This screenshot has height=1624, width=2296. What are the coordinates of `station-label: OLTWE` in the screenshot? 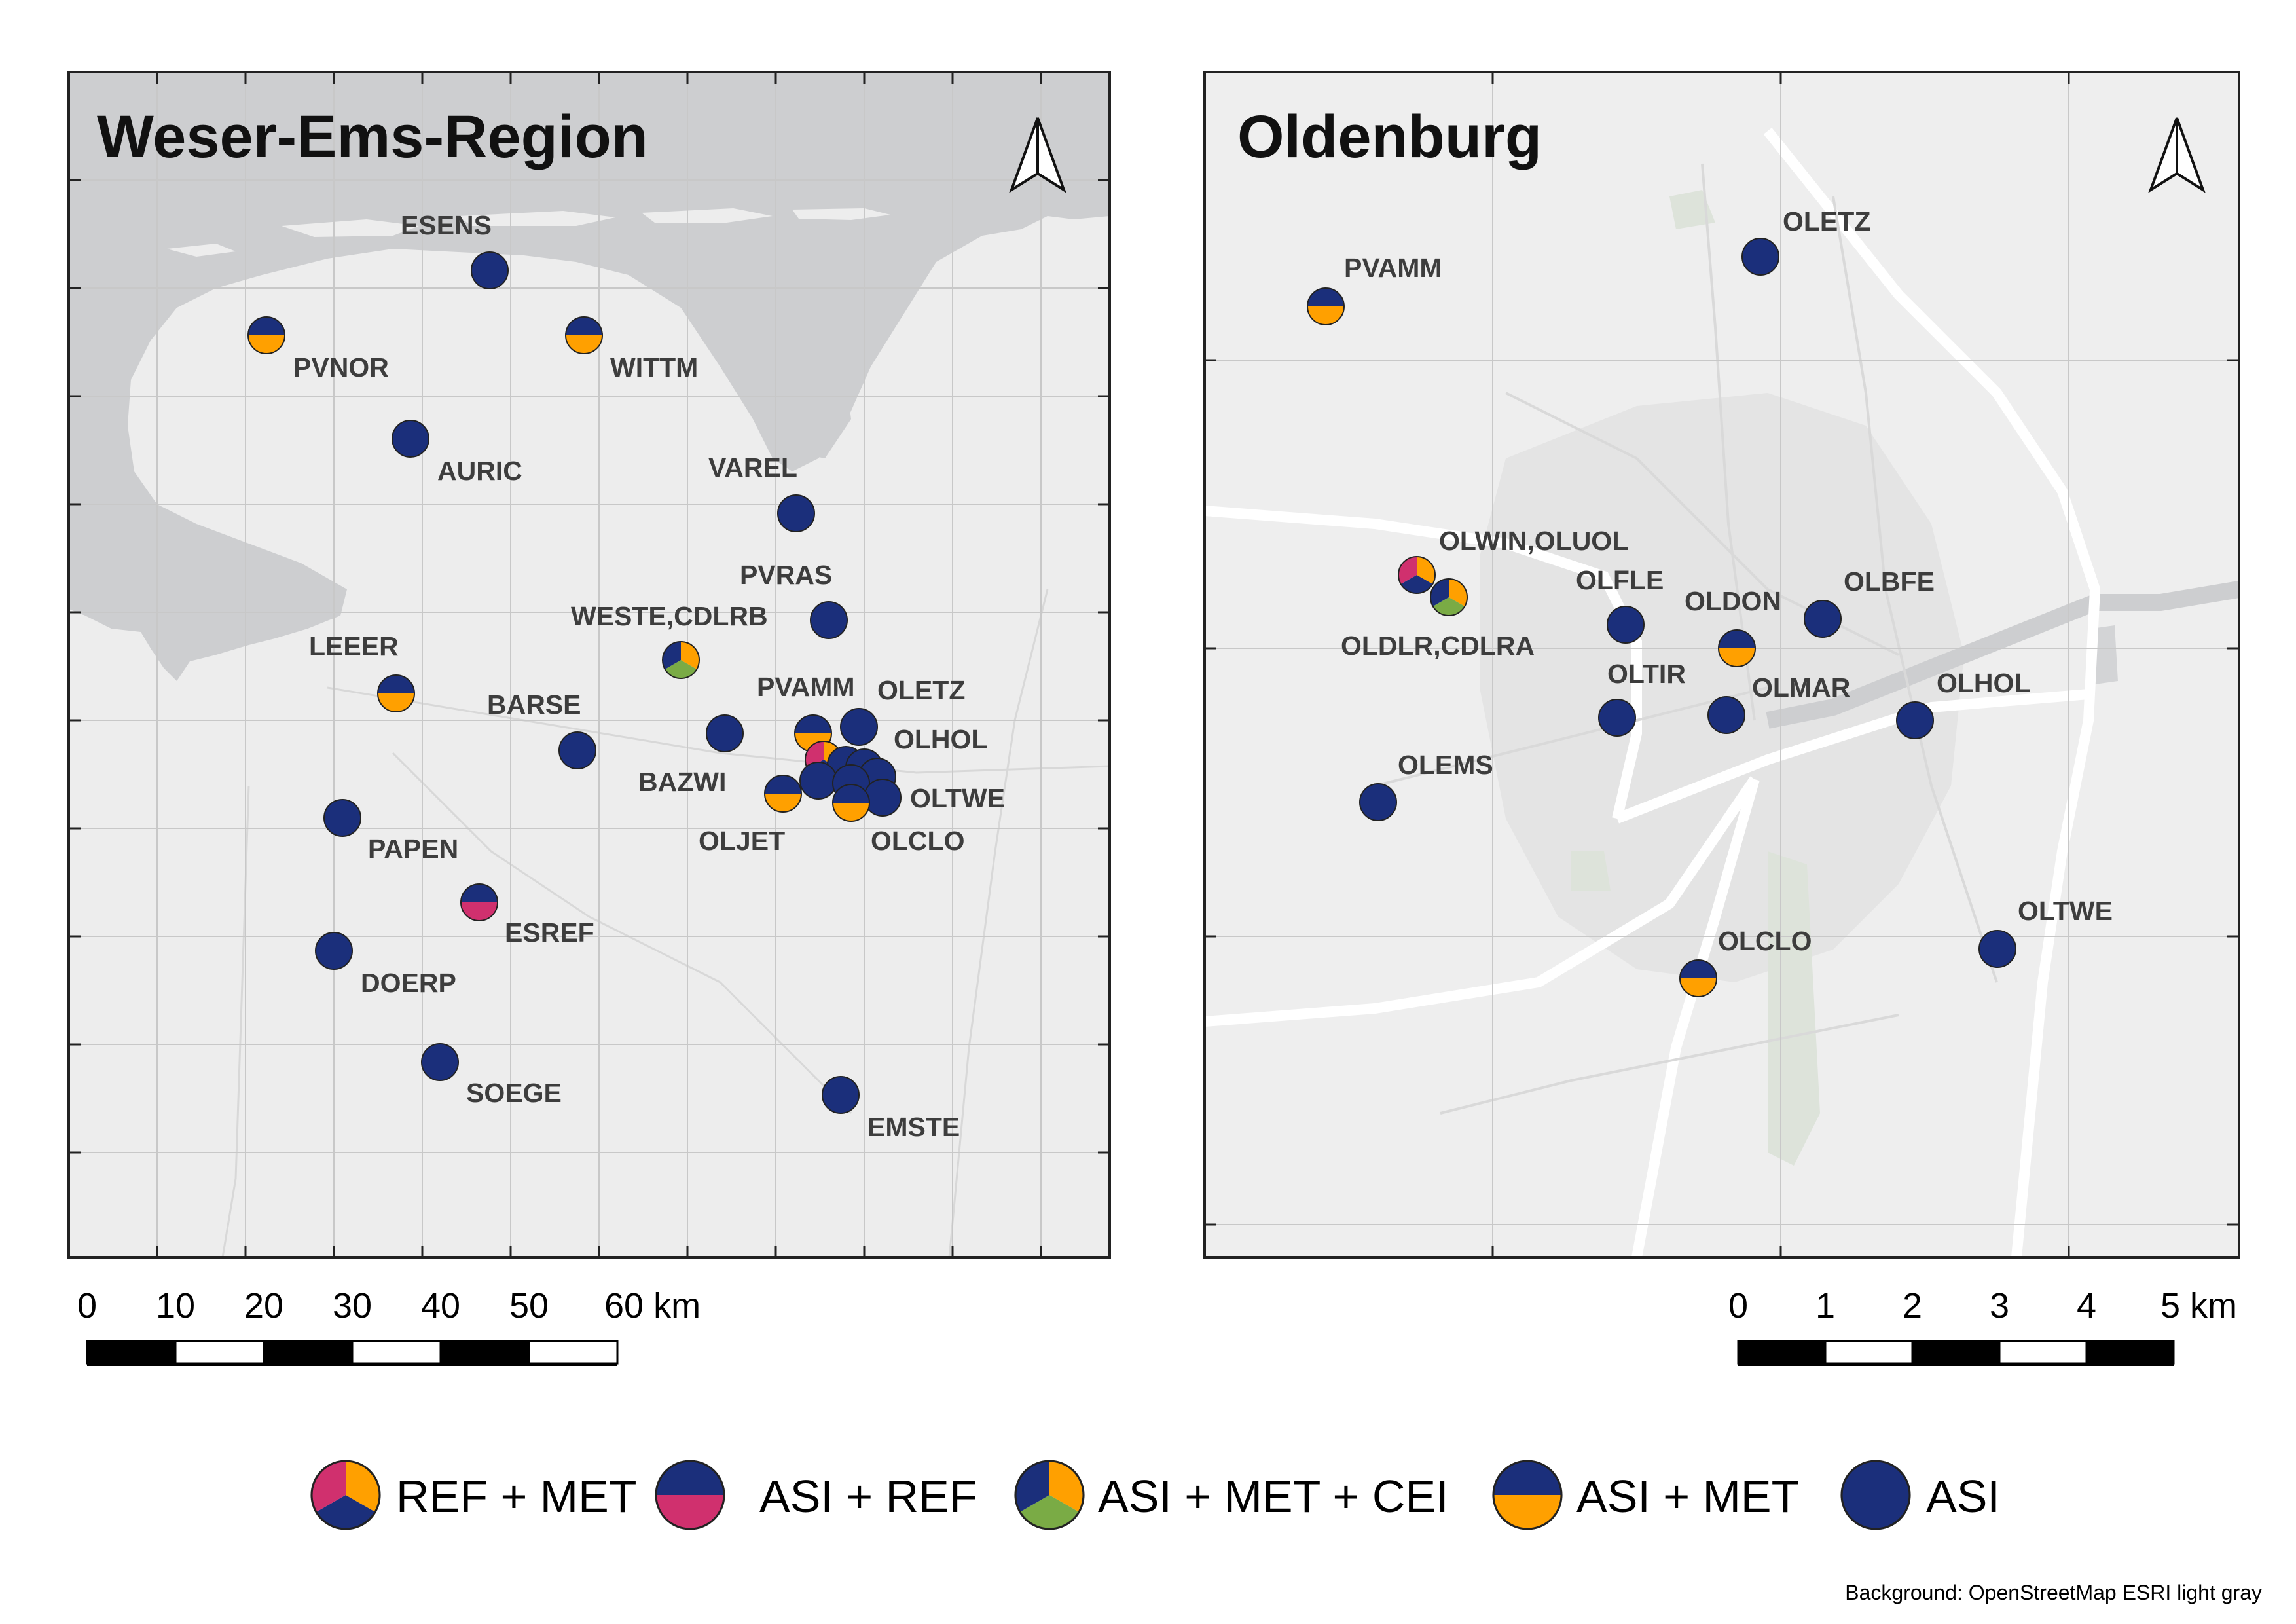 It's located at (957, 798).